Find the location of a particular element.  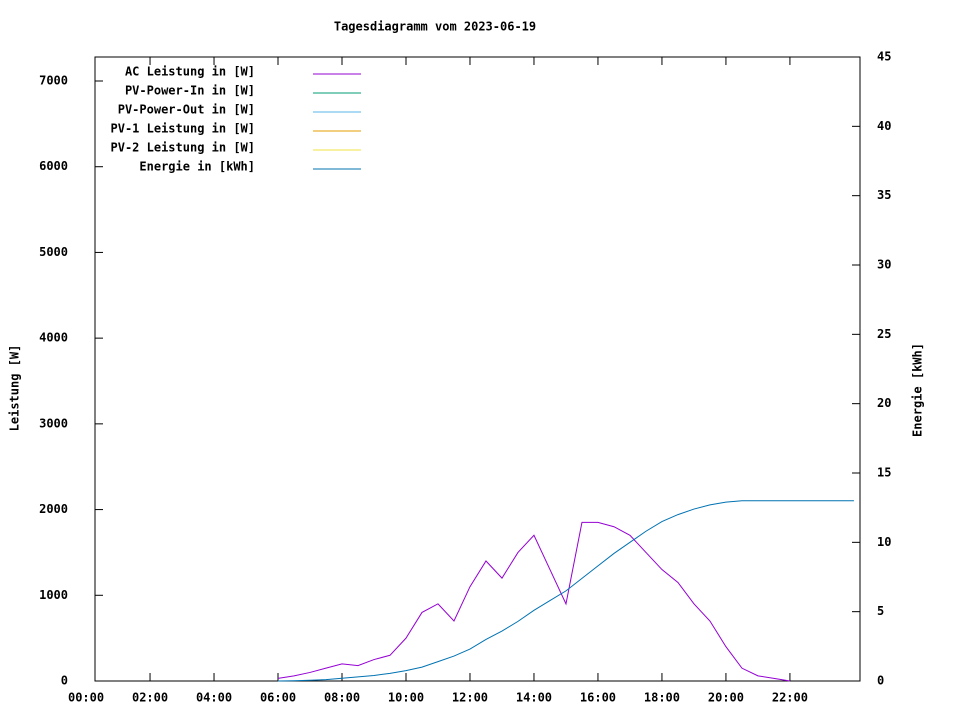

chart-title: Tagesdiagramm vom 2023-06-19 is located at coordinates (435, 27).